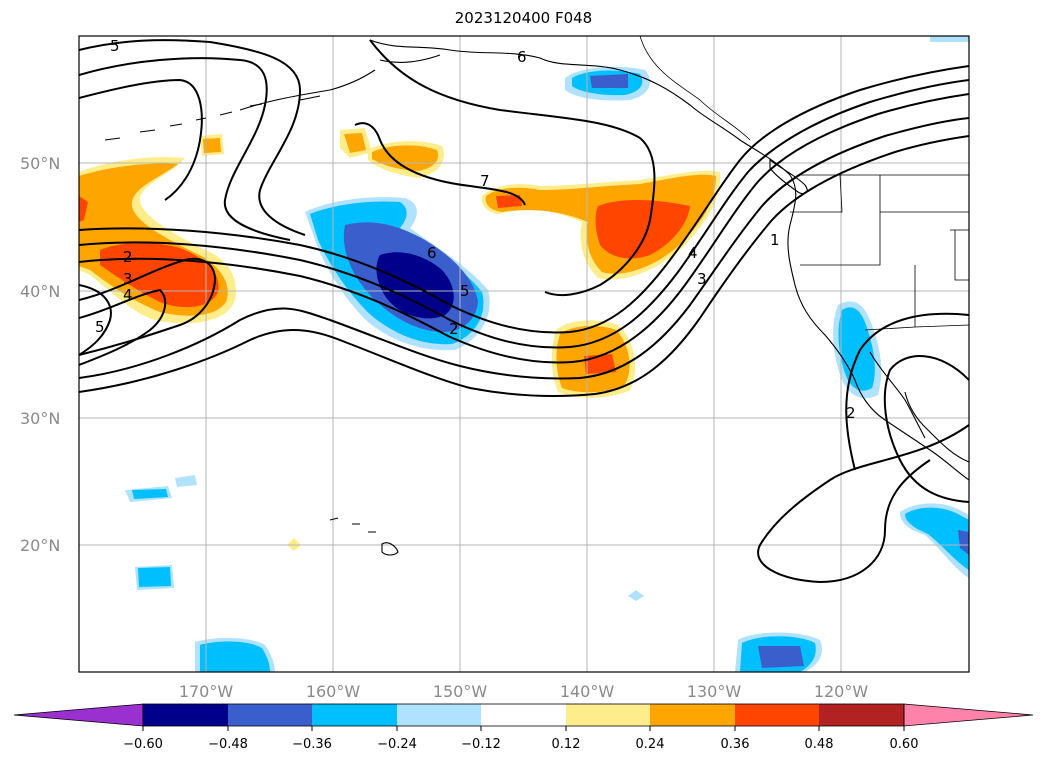 The image size is (1047, 765). Describe the element at coordinates (206, 691) in the screenshot. I see `lon-label-170w: 170°W` at that location.